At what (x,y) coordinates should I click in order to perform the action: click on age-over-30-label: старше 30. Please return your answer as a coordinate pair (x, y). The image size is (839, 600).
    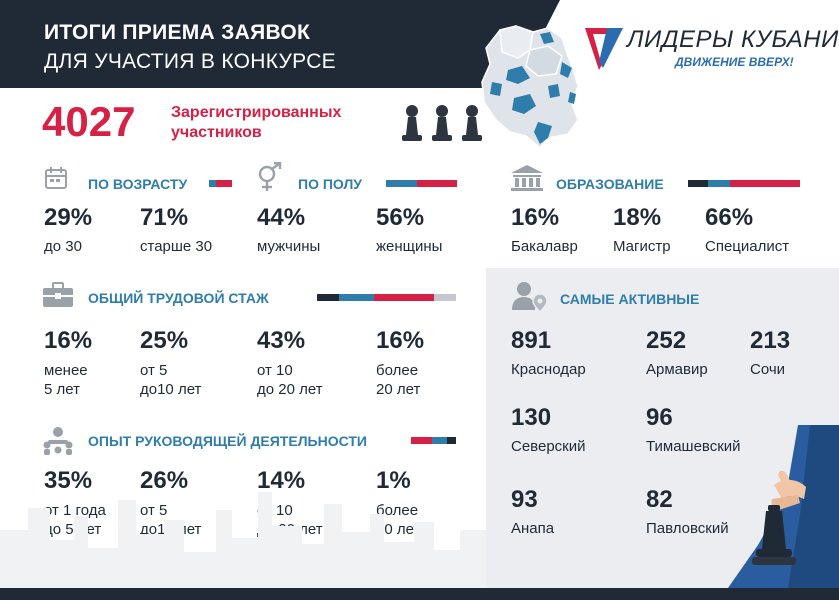
    Looking at the image, I should click on (176, 246).